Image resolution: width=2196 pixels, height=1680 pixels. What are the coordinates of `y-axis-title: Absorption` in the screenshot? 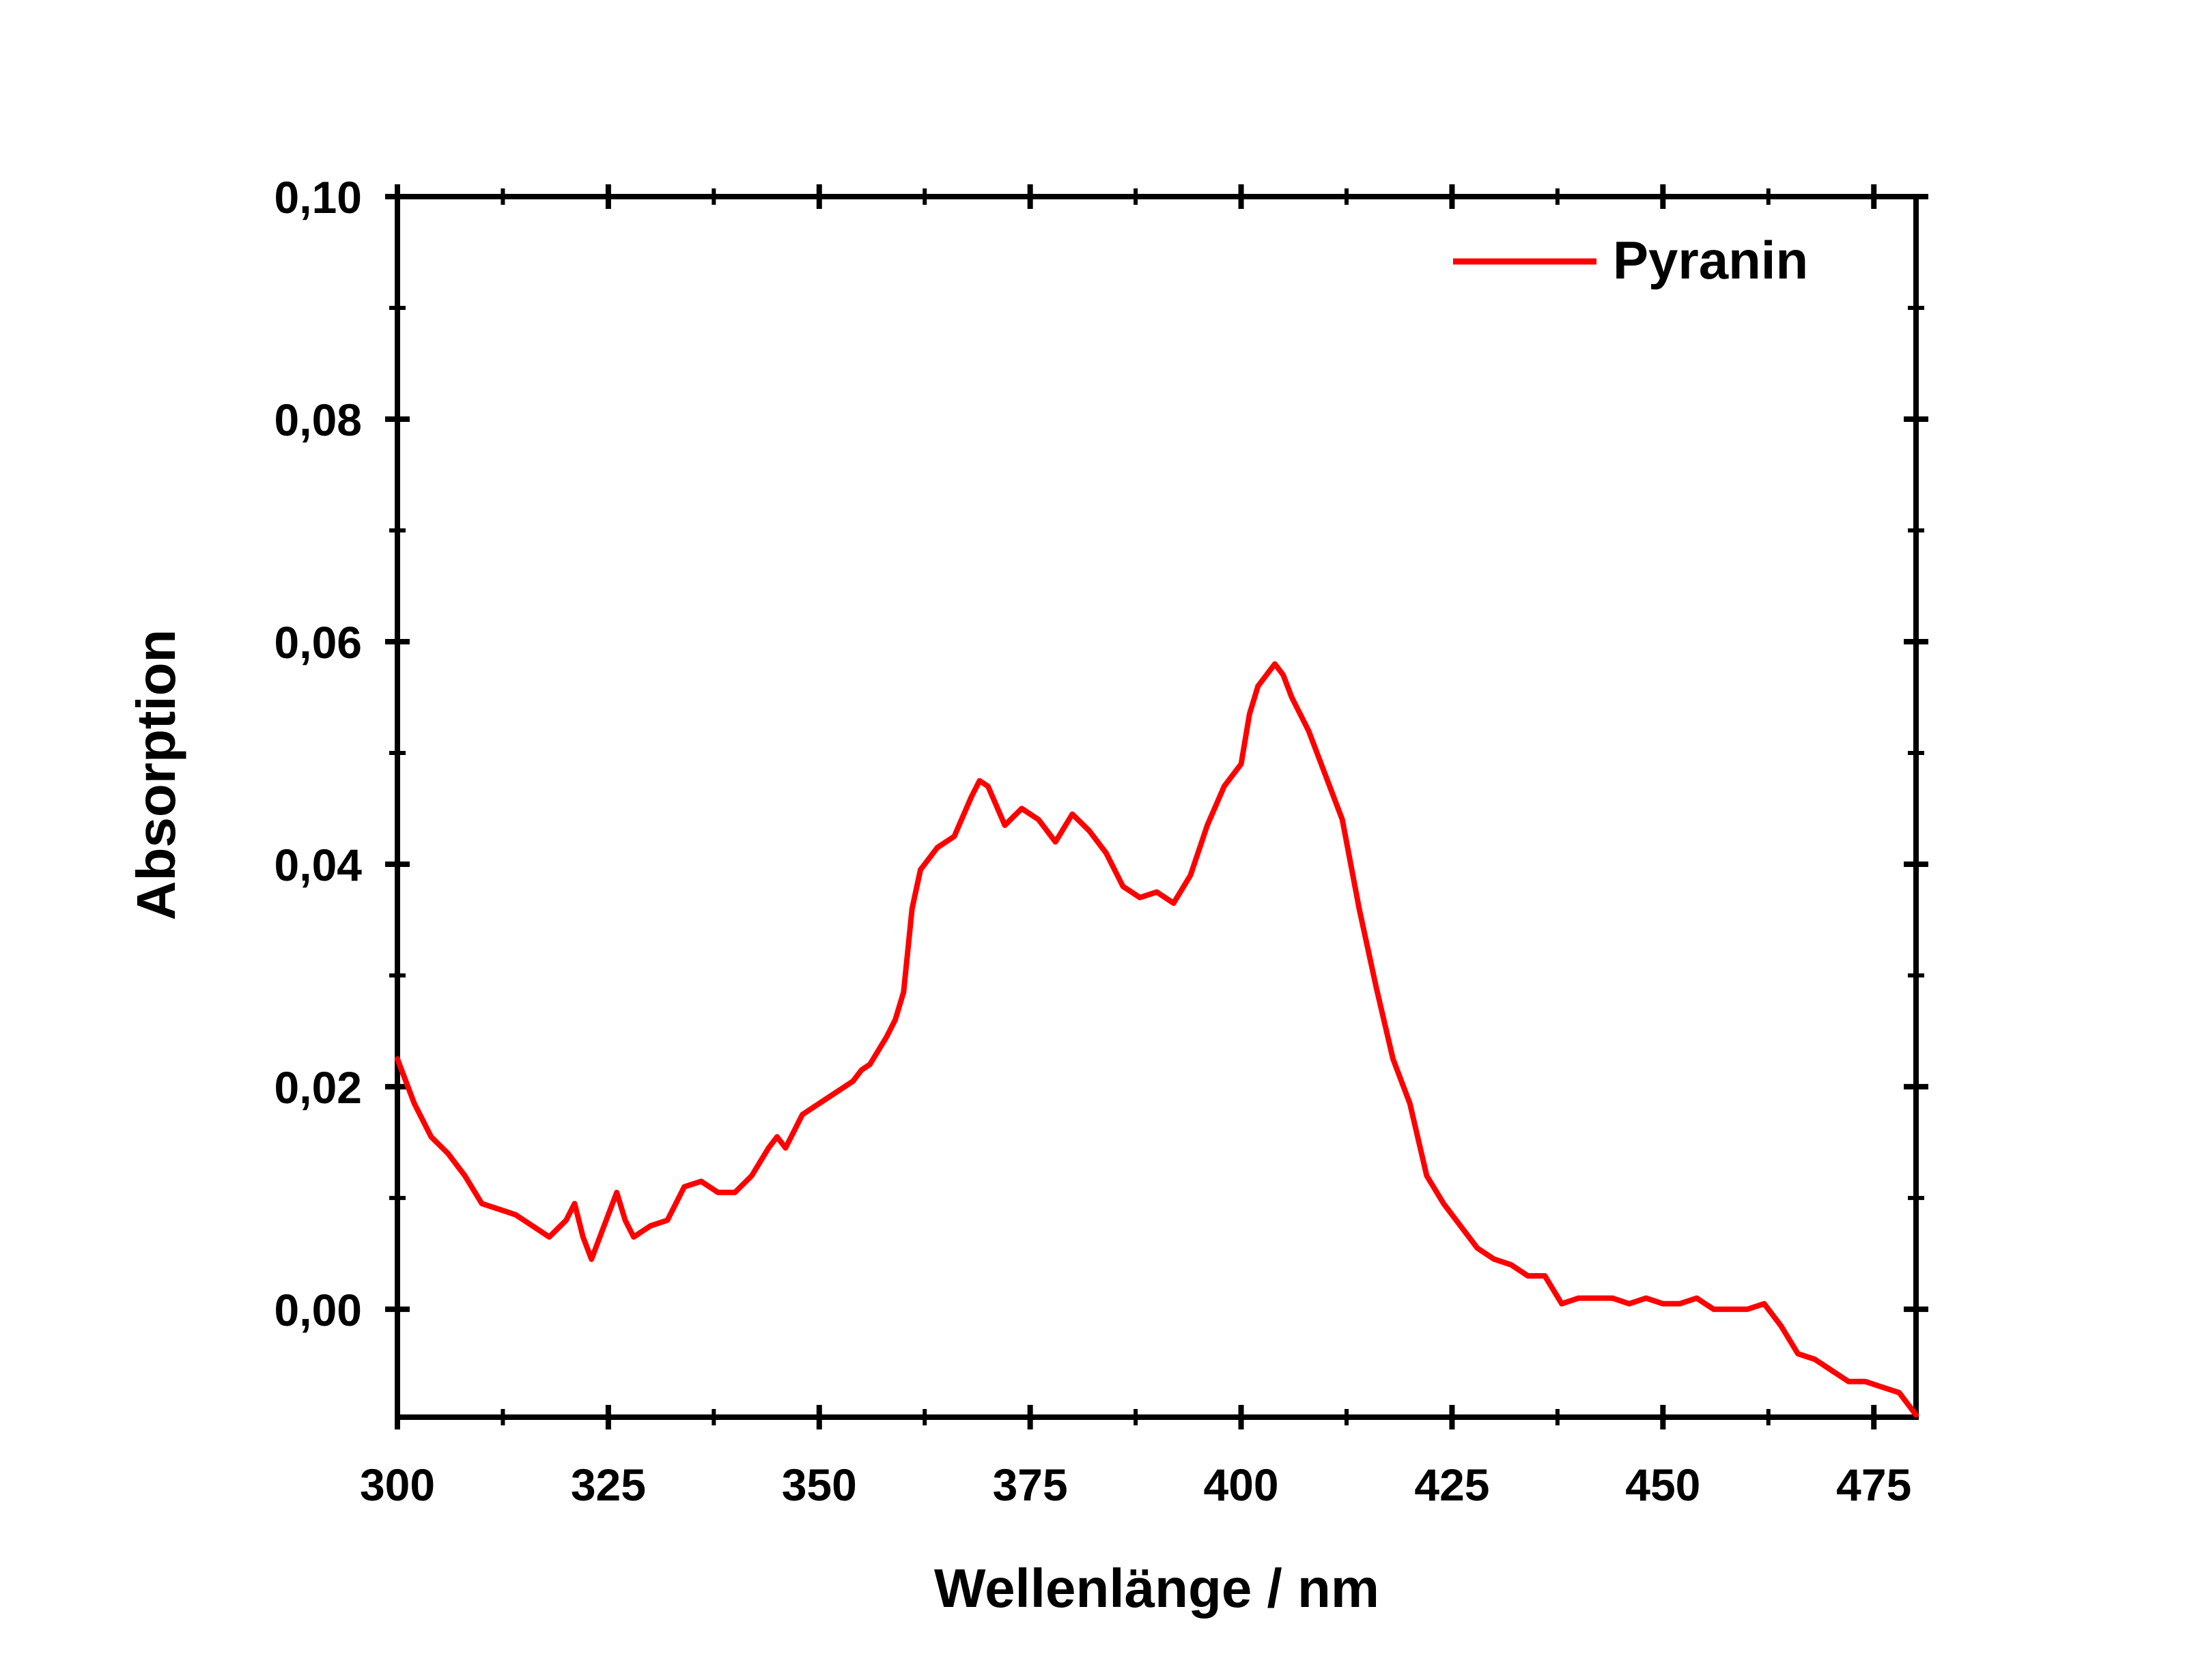 It's located at (156, 775).